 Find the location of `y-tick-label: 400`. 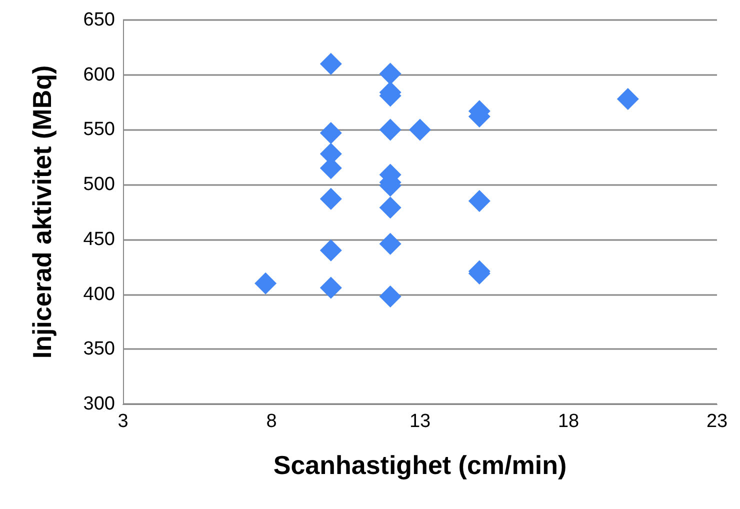

y-tick-label: 400 is located at coordinates (99, 294).